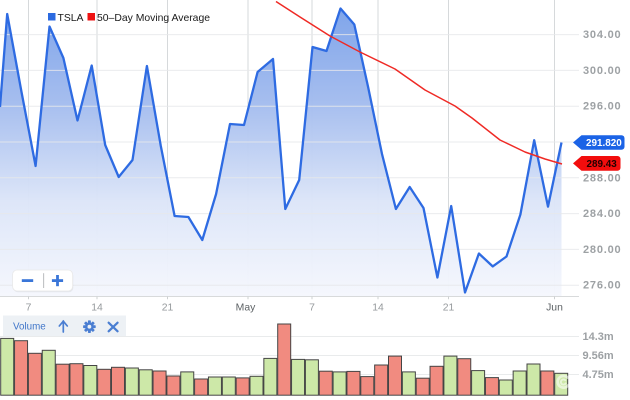 The width and height of the screenshot is (630, 400). Describe the element at coordinates (598, 356) in the screenshot. I see `svg-text: 9.56m` at that location.